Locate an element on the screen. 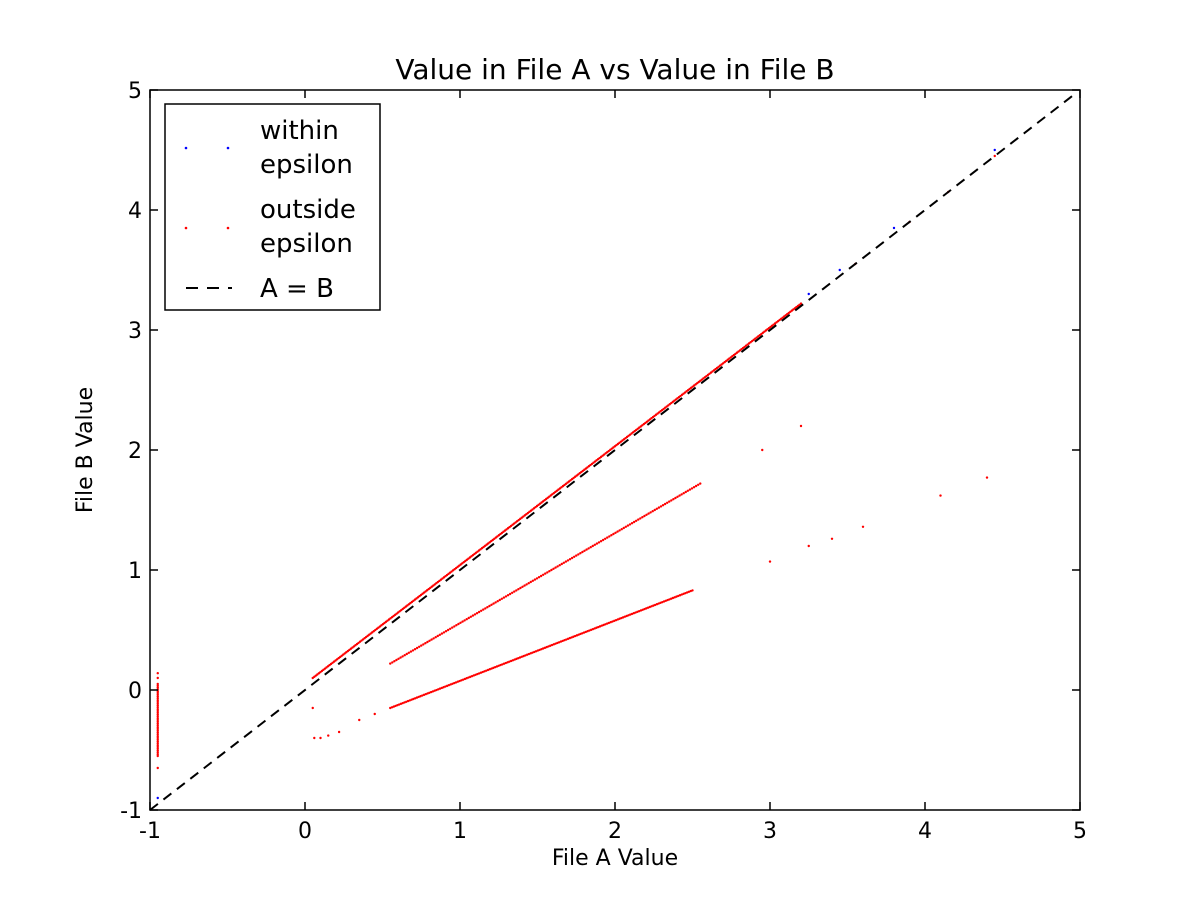 The height and width of the screenshot is (905, 1200). x-tick-label: -1 is located at coordinates (150, 831).